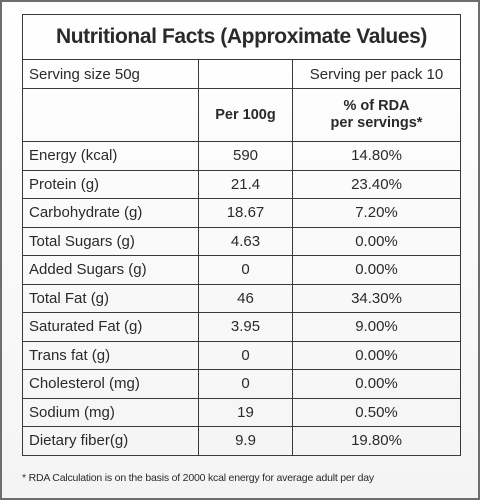  What do you see at coordinates (245, 184) in the screenshot?
I see `per-100g-value: 21.4` at bounding box center [245, 184].